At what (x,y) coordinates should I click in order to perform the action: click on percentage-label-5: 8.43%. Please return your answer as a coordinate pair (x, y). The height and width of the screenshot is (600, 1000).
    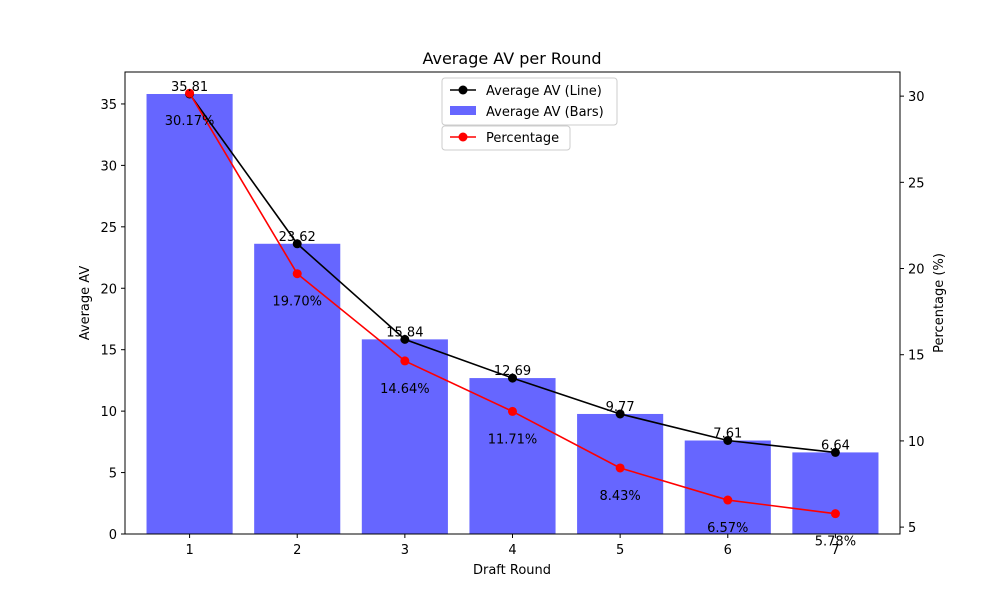
    Looking at the image, I should click on (619, 496).